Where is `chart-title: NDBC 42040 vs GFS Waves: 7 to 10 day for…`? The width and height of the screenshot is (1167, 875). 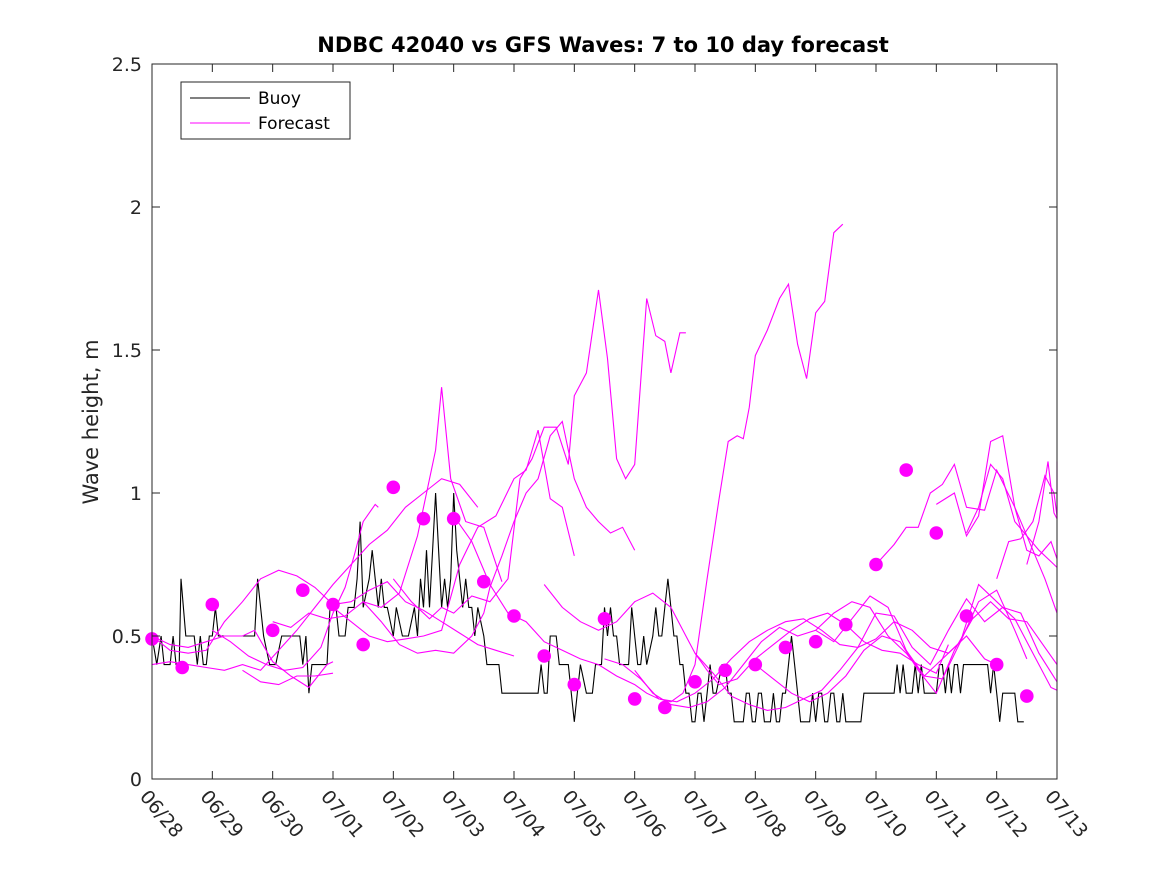 chart-title: NDBC 42040 vs GFS Waves: 7 to 10 day for… is located at coordinates (602, 45).